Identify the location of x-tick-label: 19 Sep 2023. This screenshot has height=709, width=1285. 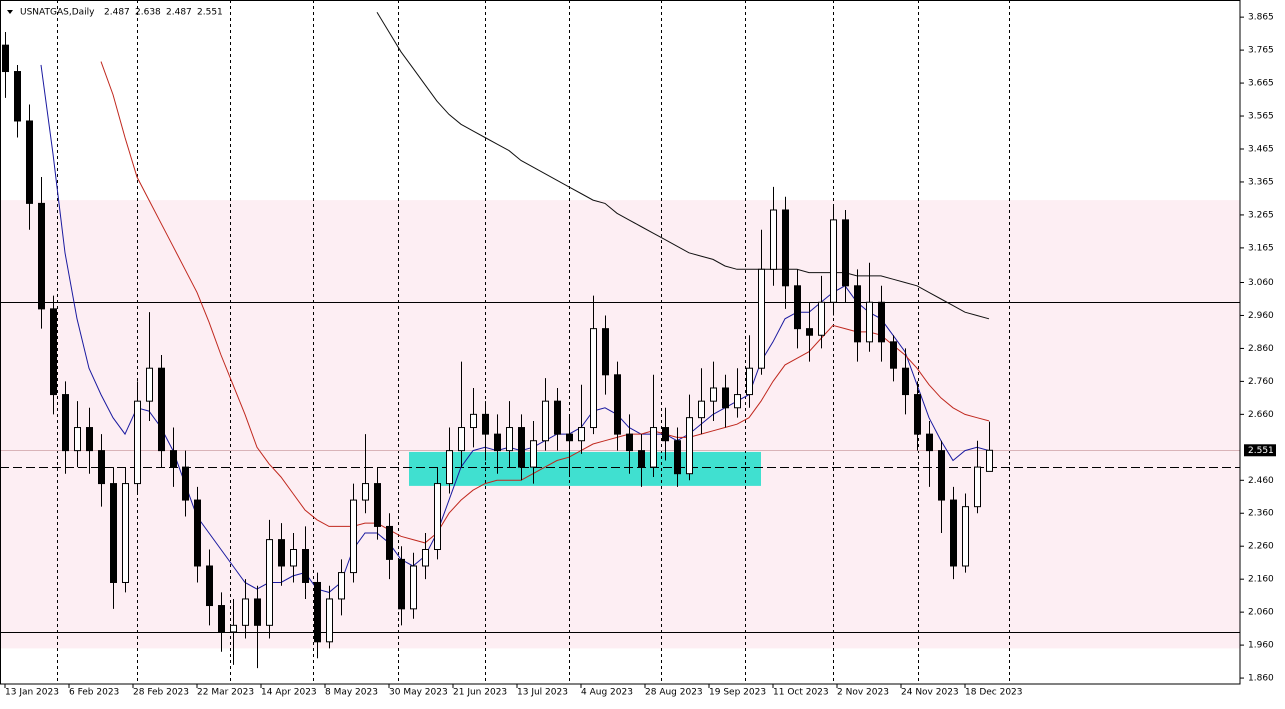
(737, 693).